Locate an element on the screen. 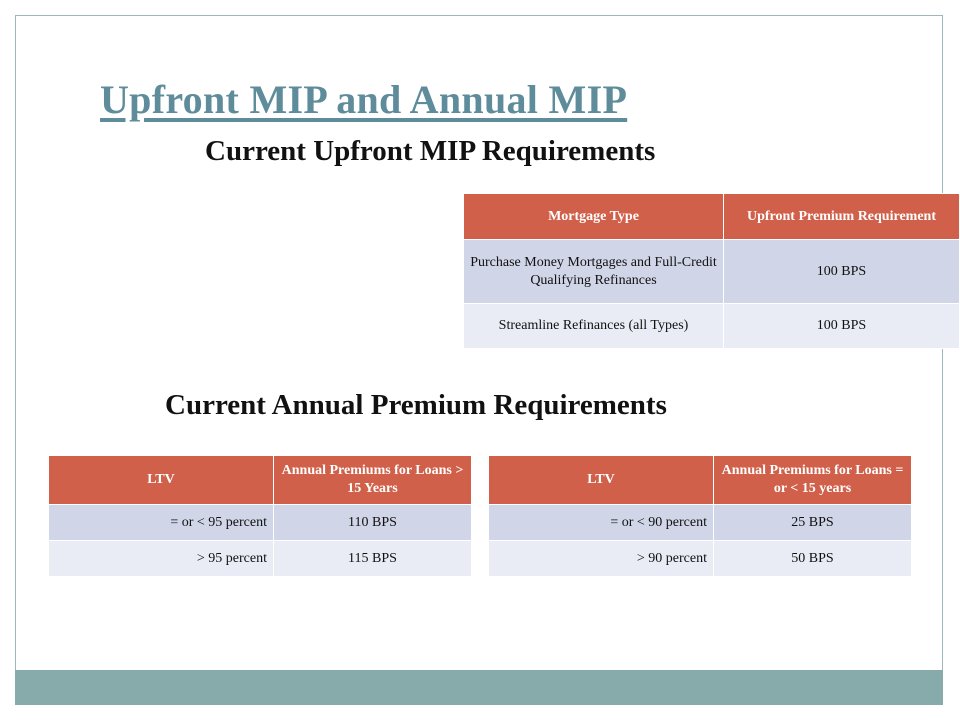 This screenshot has width=960, height=720. table-row: = or < 90 percent 25 BPS is located at coordinates (700, 522).